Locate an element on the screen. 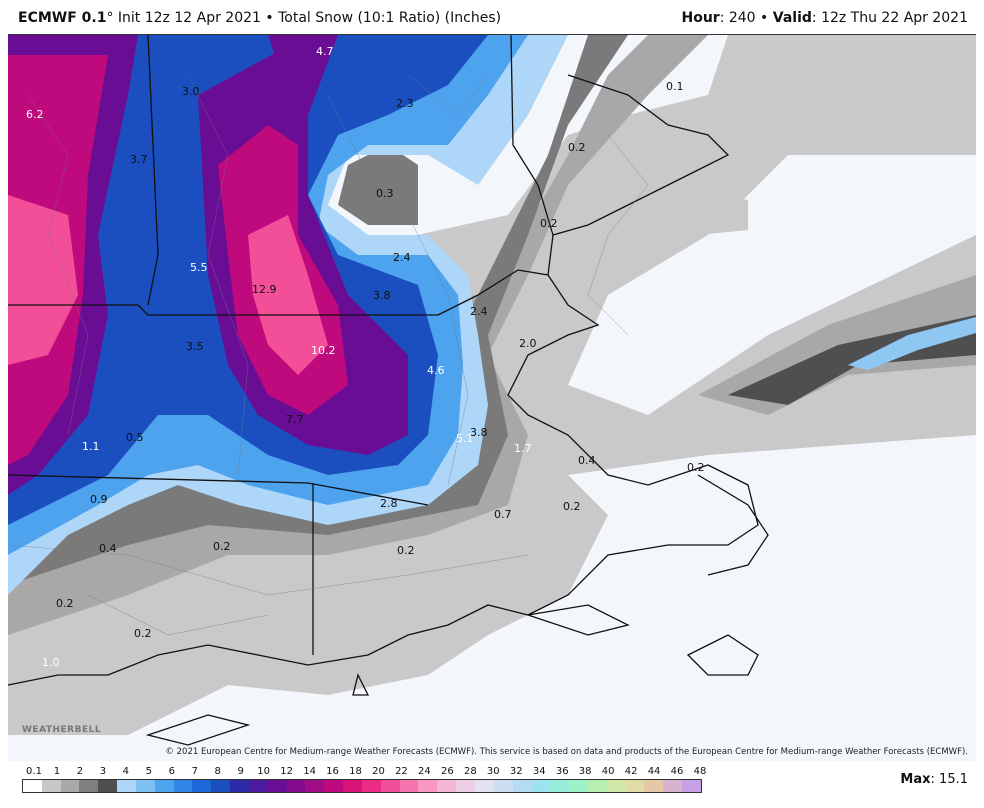 This screenshot has width=984, height=808. weatherbell-logo: WEATHERBELL is located at coordinates (62, 730).